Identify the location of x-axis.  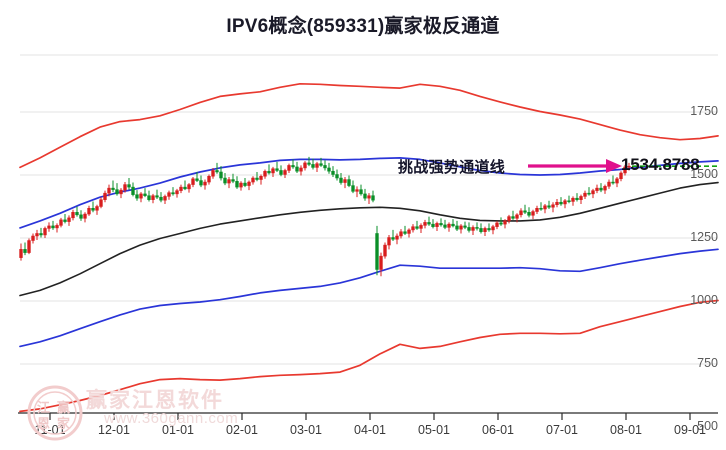
(368, 416).